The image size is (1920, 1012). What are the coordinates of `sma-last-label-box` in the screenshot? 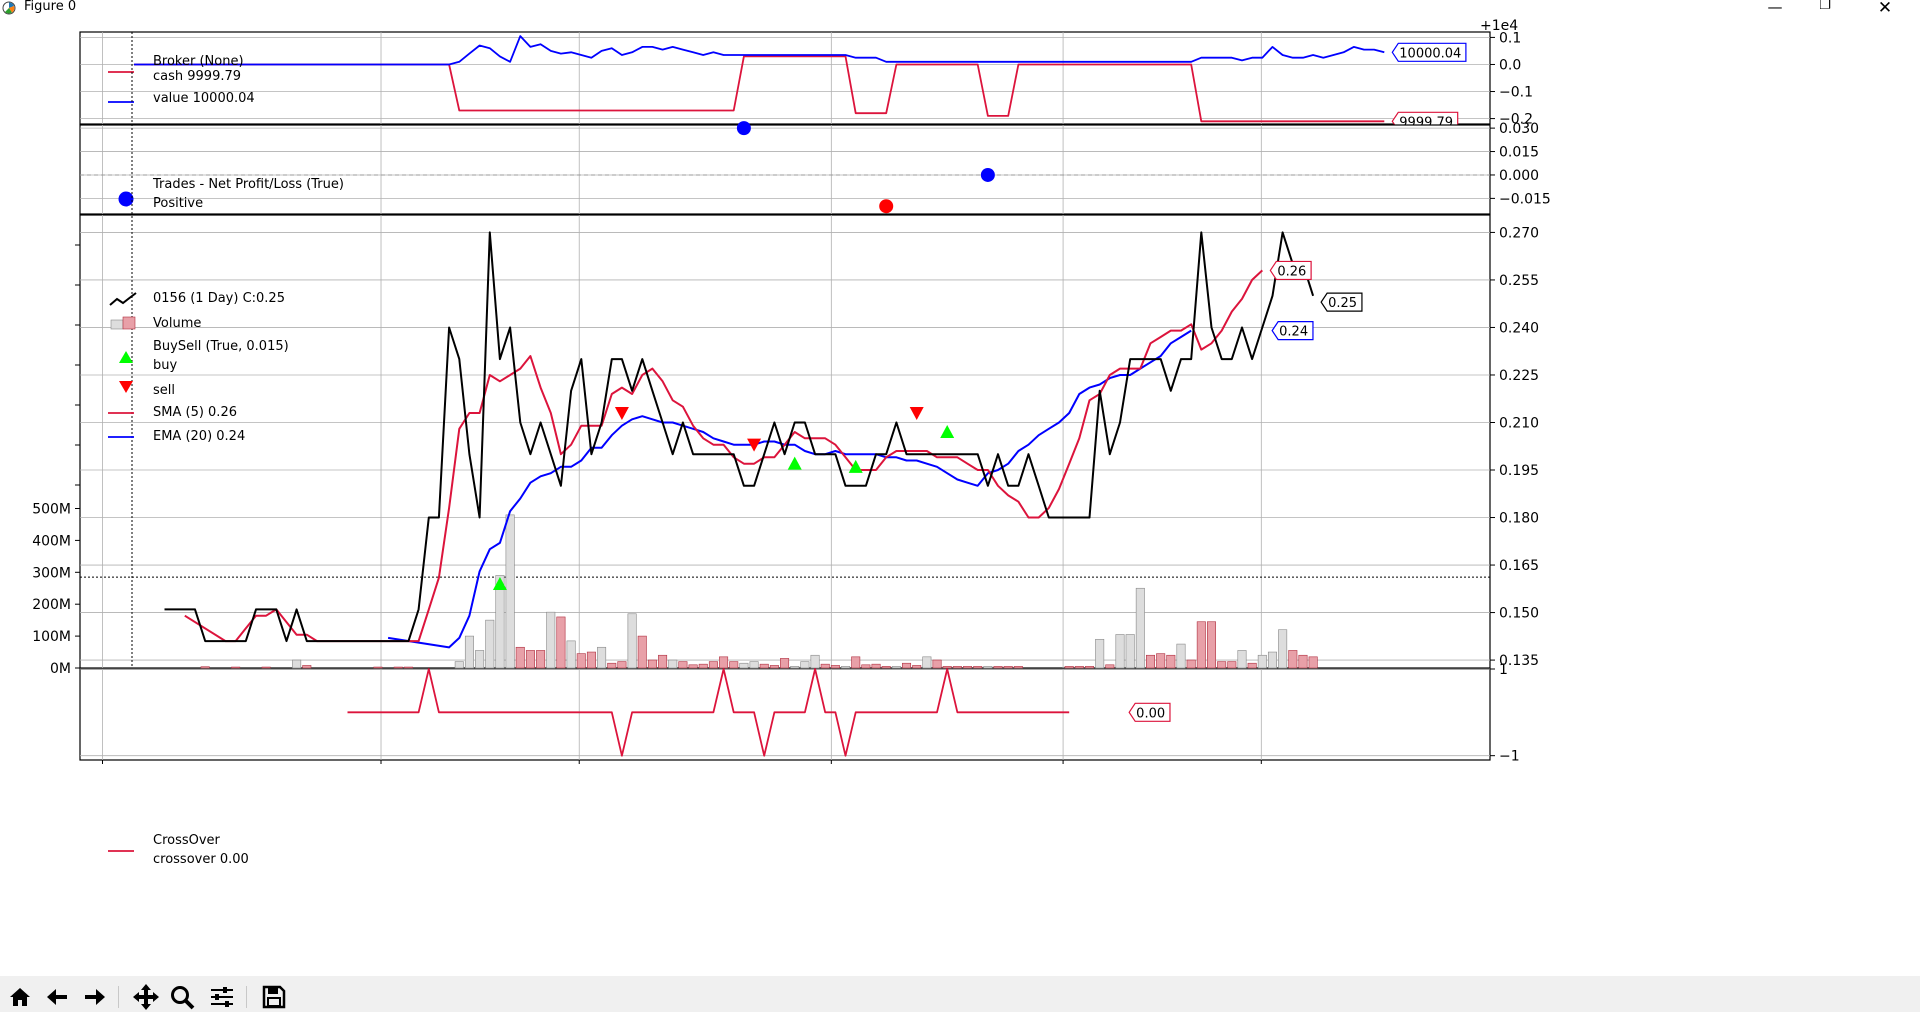 It's located at (1290, 270).